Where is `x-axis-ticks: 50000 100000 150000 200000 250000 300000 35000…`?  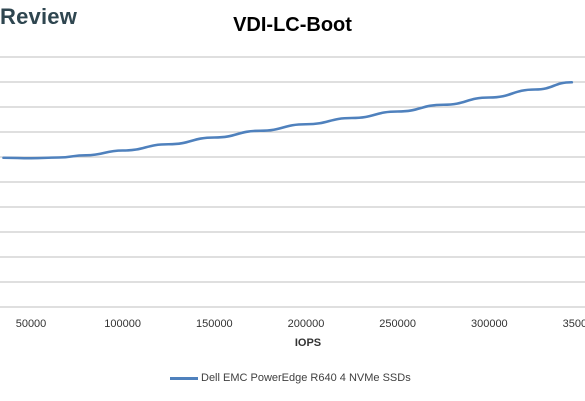 x-axis-ticks: 50000 100000 150000 200000 250000 300000 35000… is located at coordinates (300, 324).